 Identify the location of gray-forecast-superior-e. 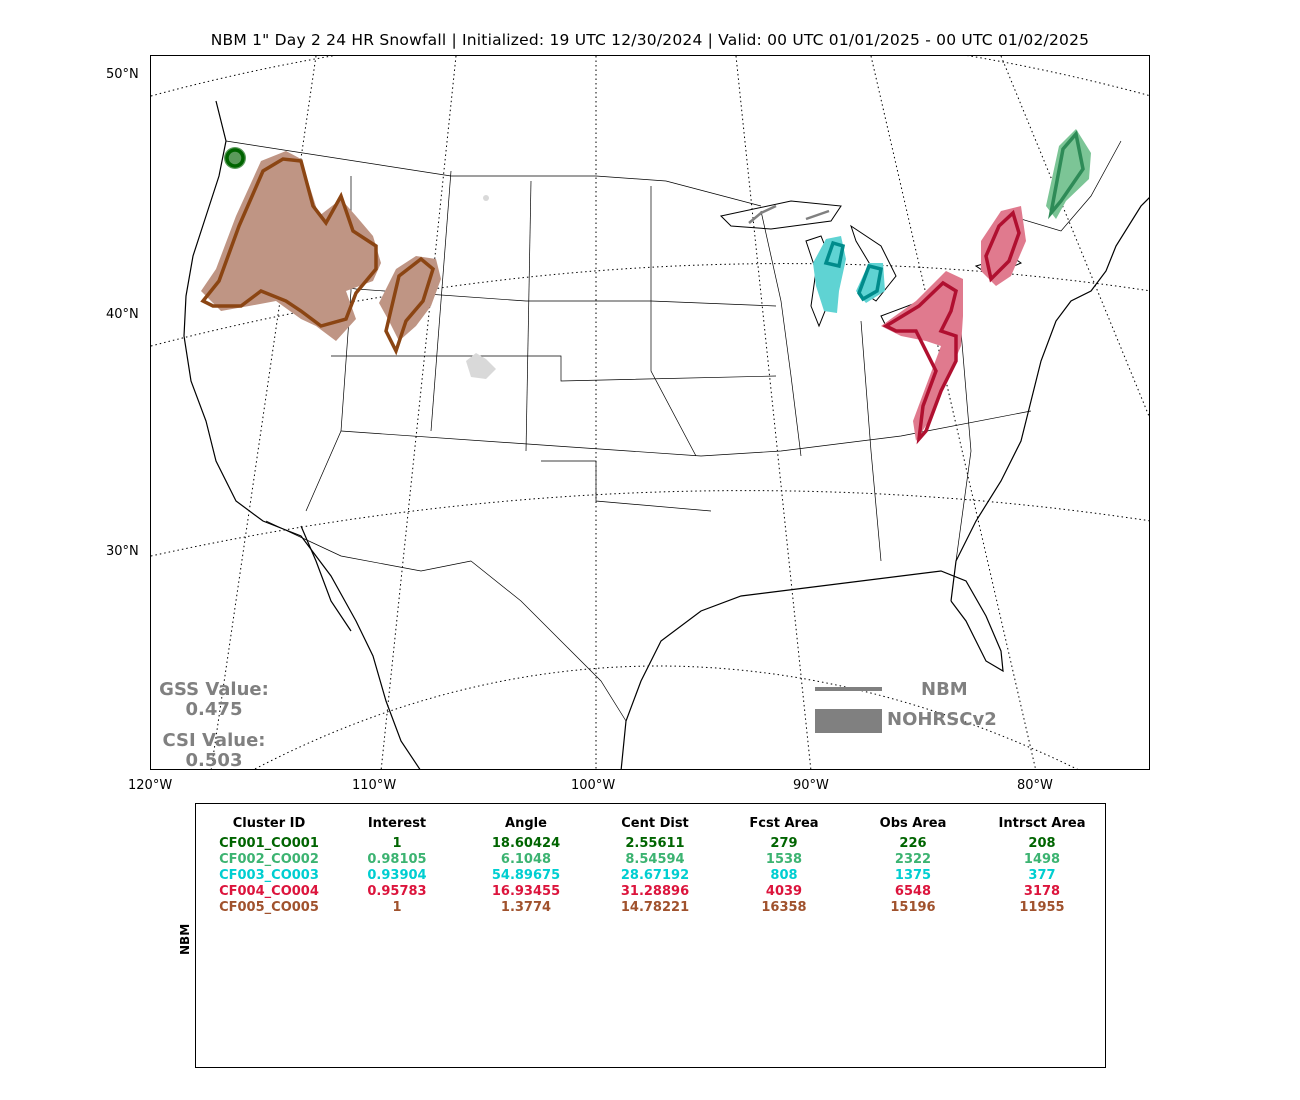
(817, 215).